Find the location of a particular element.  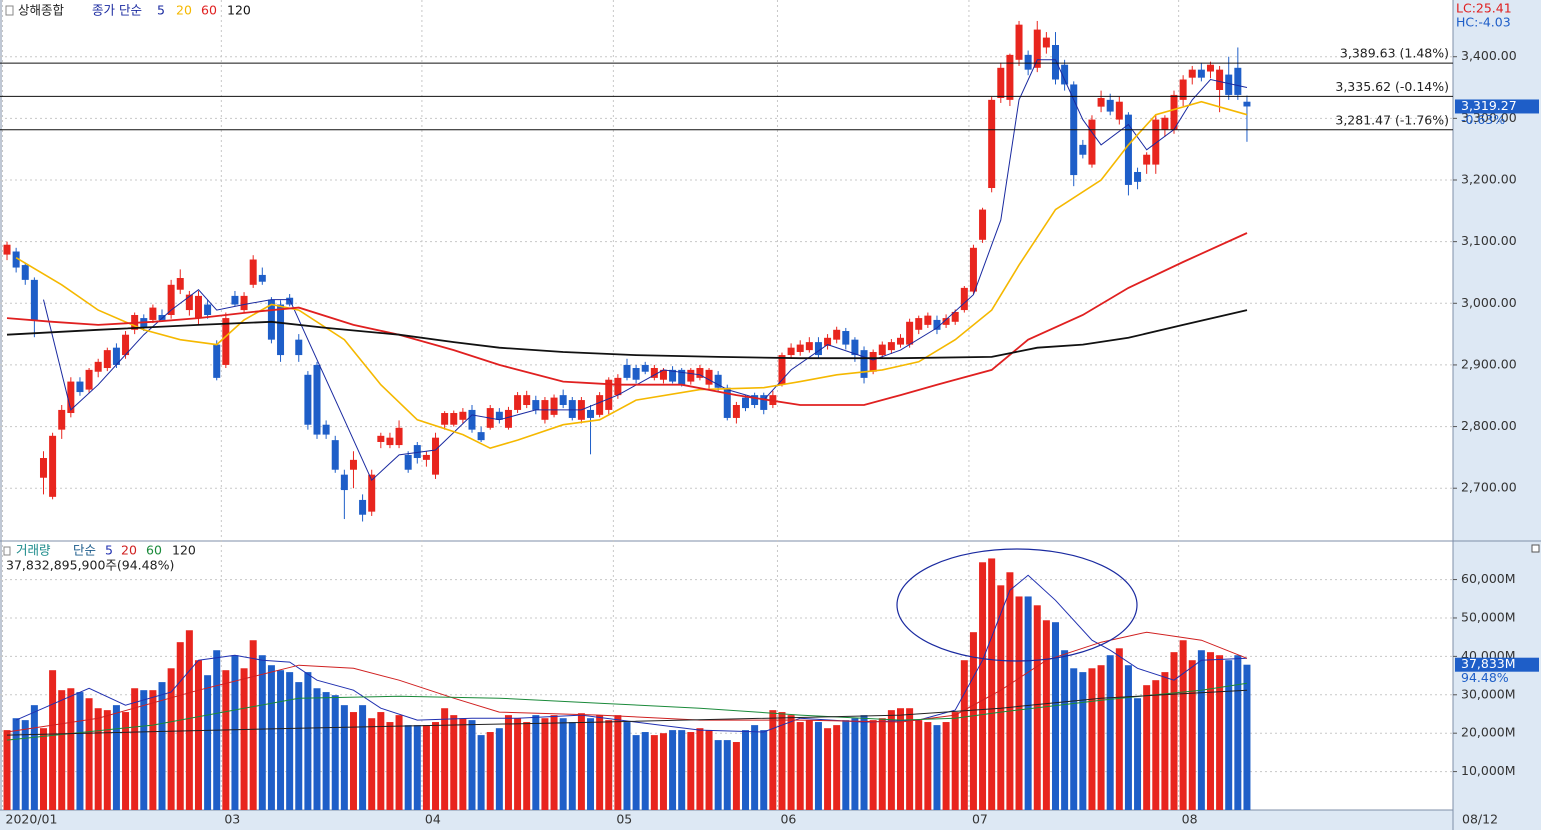

volume-summary: 37,832,895,900주(94.48%) is located at coordinates (90, 565).